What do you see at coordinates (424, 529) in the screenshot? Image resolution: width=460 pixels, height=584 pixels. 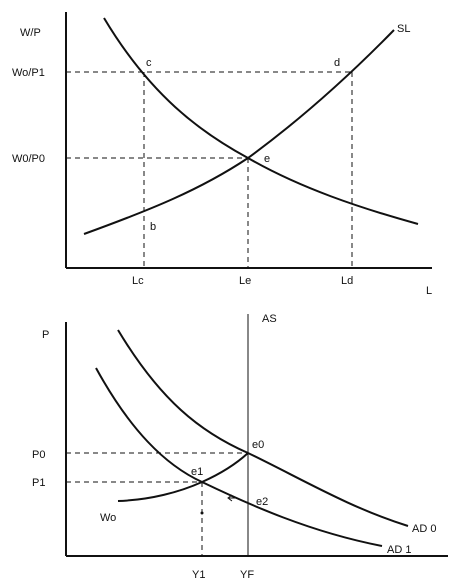 I see `ad0-curve-label: AD 0` at bounding box center [424, 529].